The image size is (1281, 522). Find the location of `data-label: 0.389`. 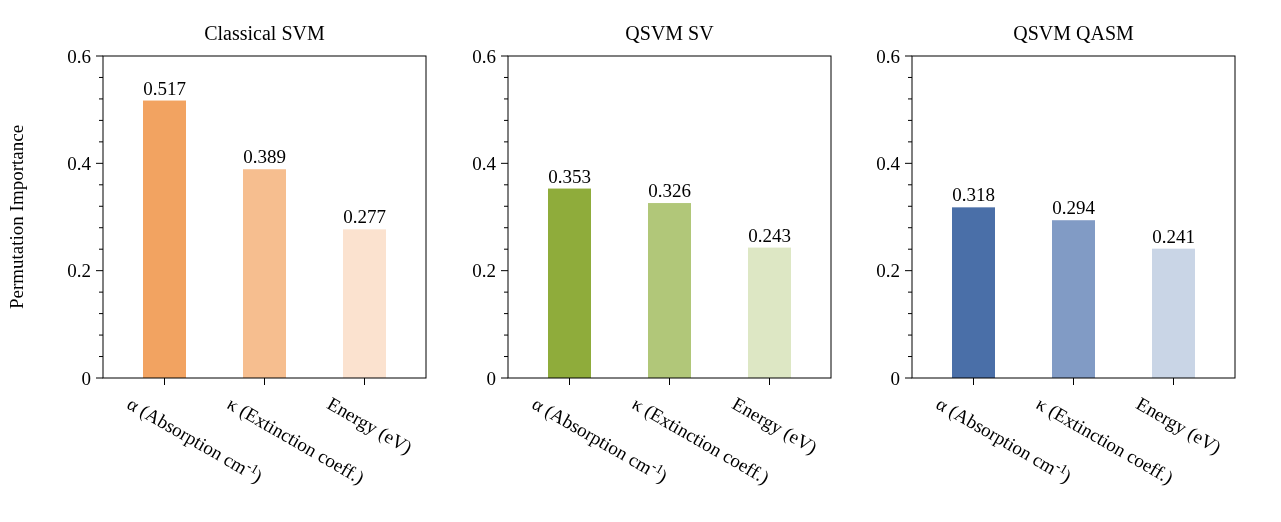

data-label: 0.389 is located at coordinates (264, 157).